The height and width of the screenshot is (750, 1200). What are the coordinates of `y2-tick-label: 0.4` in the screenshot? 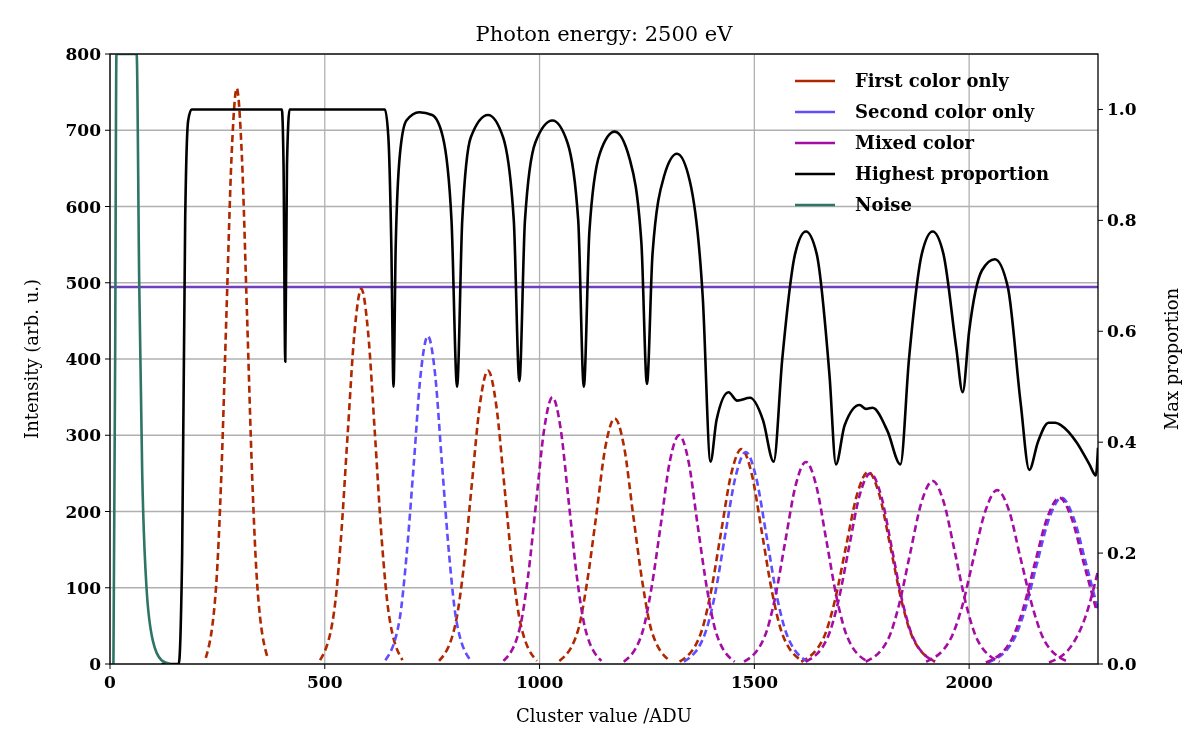 It's located at (1122, 442).